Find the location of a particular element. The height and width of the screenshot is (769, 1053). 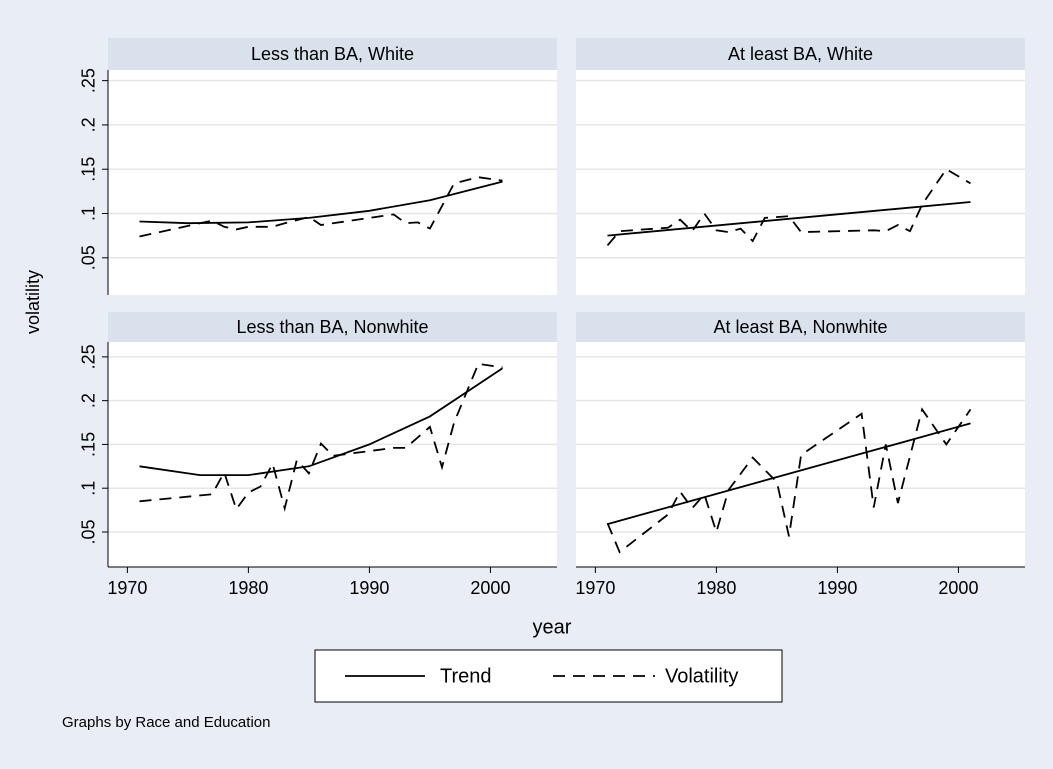

panel-title: Less than BA, White is located at coordinates (332, 54).